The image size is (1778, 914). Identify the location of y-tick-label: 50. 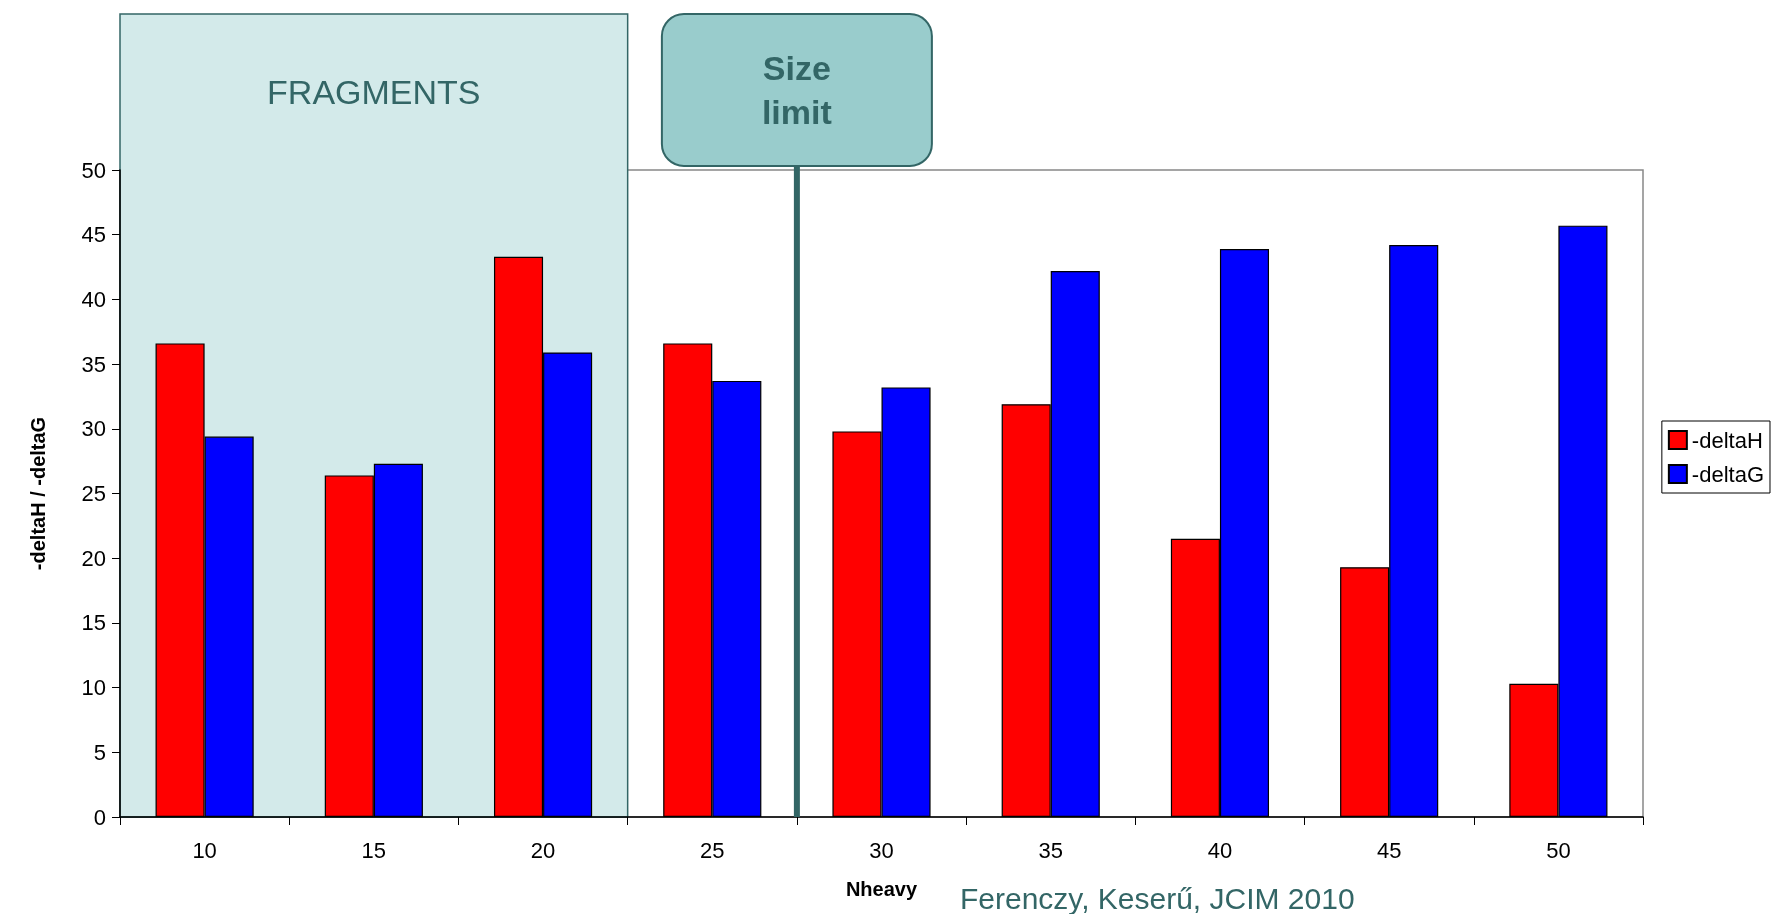
(93, 170).